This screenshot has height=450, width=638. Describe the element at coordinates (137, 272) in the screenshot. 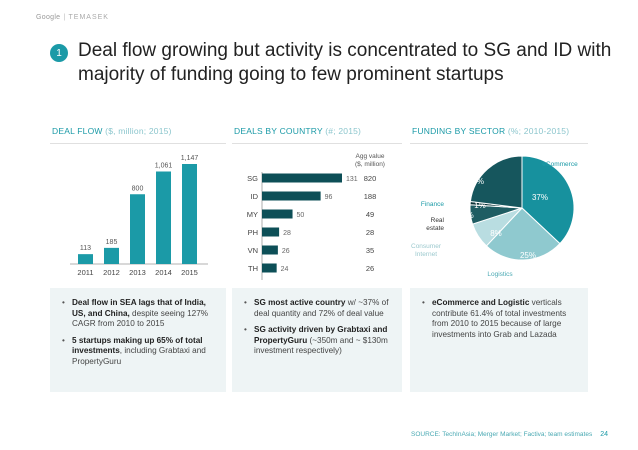

I see `x-tick-label: 2013` at that location.